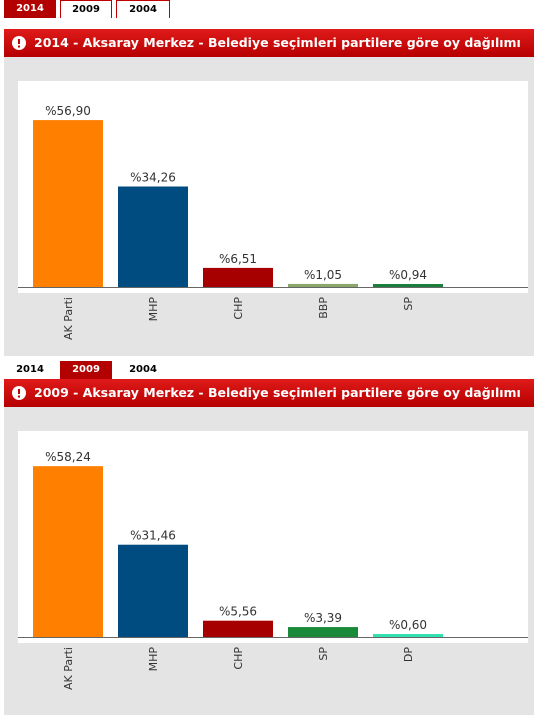 This screenshot has height=715, width=535. Describe the element at coordinates (153, 536) in the screenshot. I see `bar-value-label: %31,46` at that location.